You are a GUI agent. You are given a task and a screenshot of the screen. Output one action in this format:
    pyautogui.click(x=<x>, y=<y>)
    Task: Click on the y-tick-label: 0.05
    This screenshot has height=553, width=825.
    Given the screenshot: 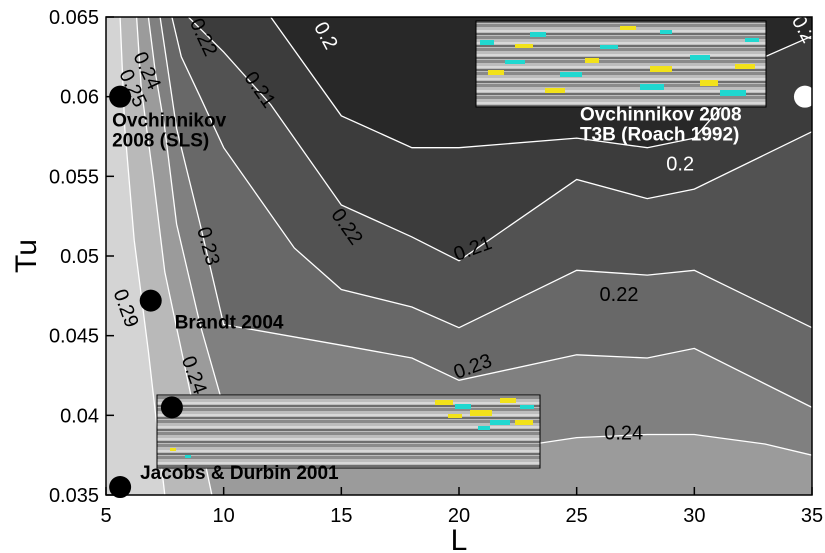 What is the action you would take?
    pyautogui.click(x=79, y=257)
    